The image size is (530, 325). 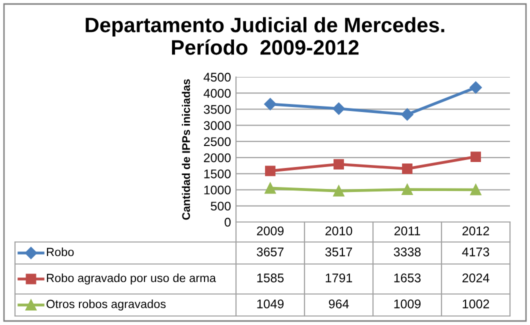 What do you see at coordinates (476, 231) in the screenshot?
I see `x-tick-label: 2012` at bounding box center [476, 231].